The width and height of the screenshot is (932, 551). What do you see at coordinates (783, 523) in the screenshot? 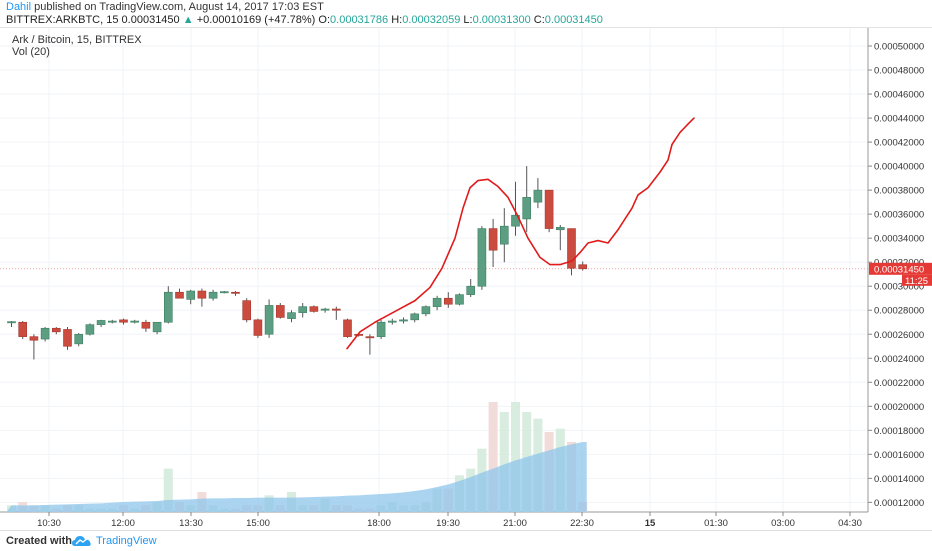
I see `x-tick-label: 03:00` at bounding box center [783, 523].